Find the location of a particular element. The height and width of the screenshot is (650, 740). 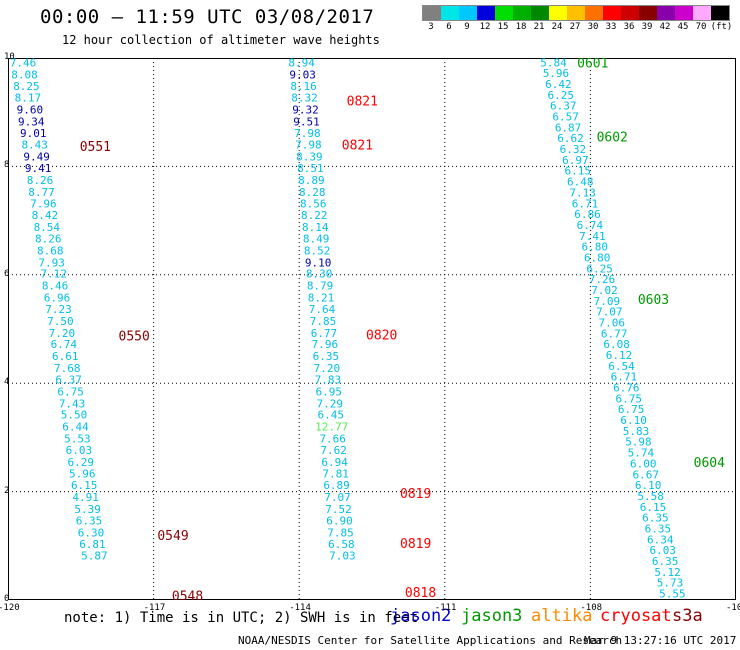

swh-value: 5.53 is located at coordinates (77, 438).